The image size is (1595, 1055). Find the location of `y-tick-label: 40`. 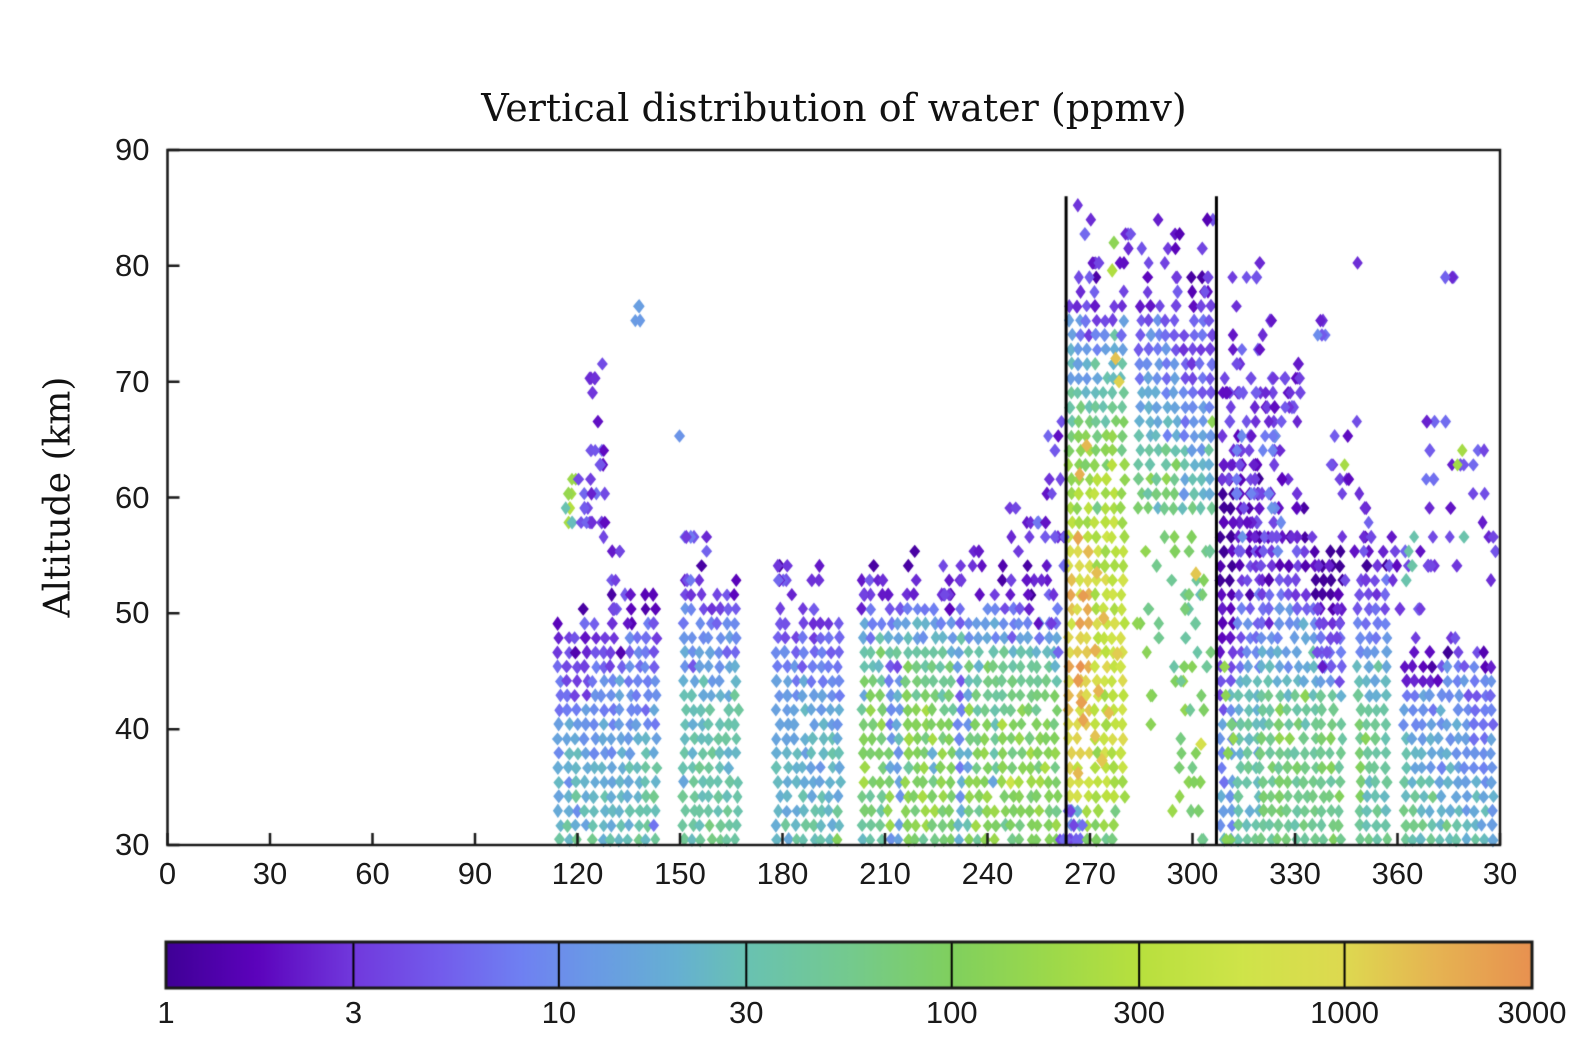

y-tick-label: 40 is located at coordinates (132, 729).